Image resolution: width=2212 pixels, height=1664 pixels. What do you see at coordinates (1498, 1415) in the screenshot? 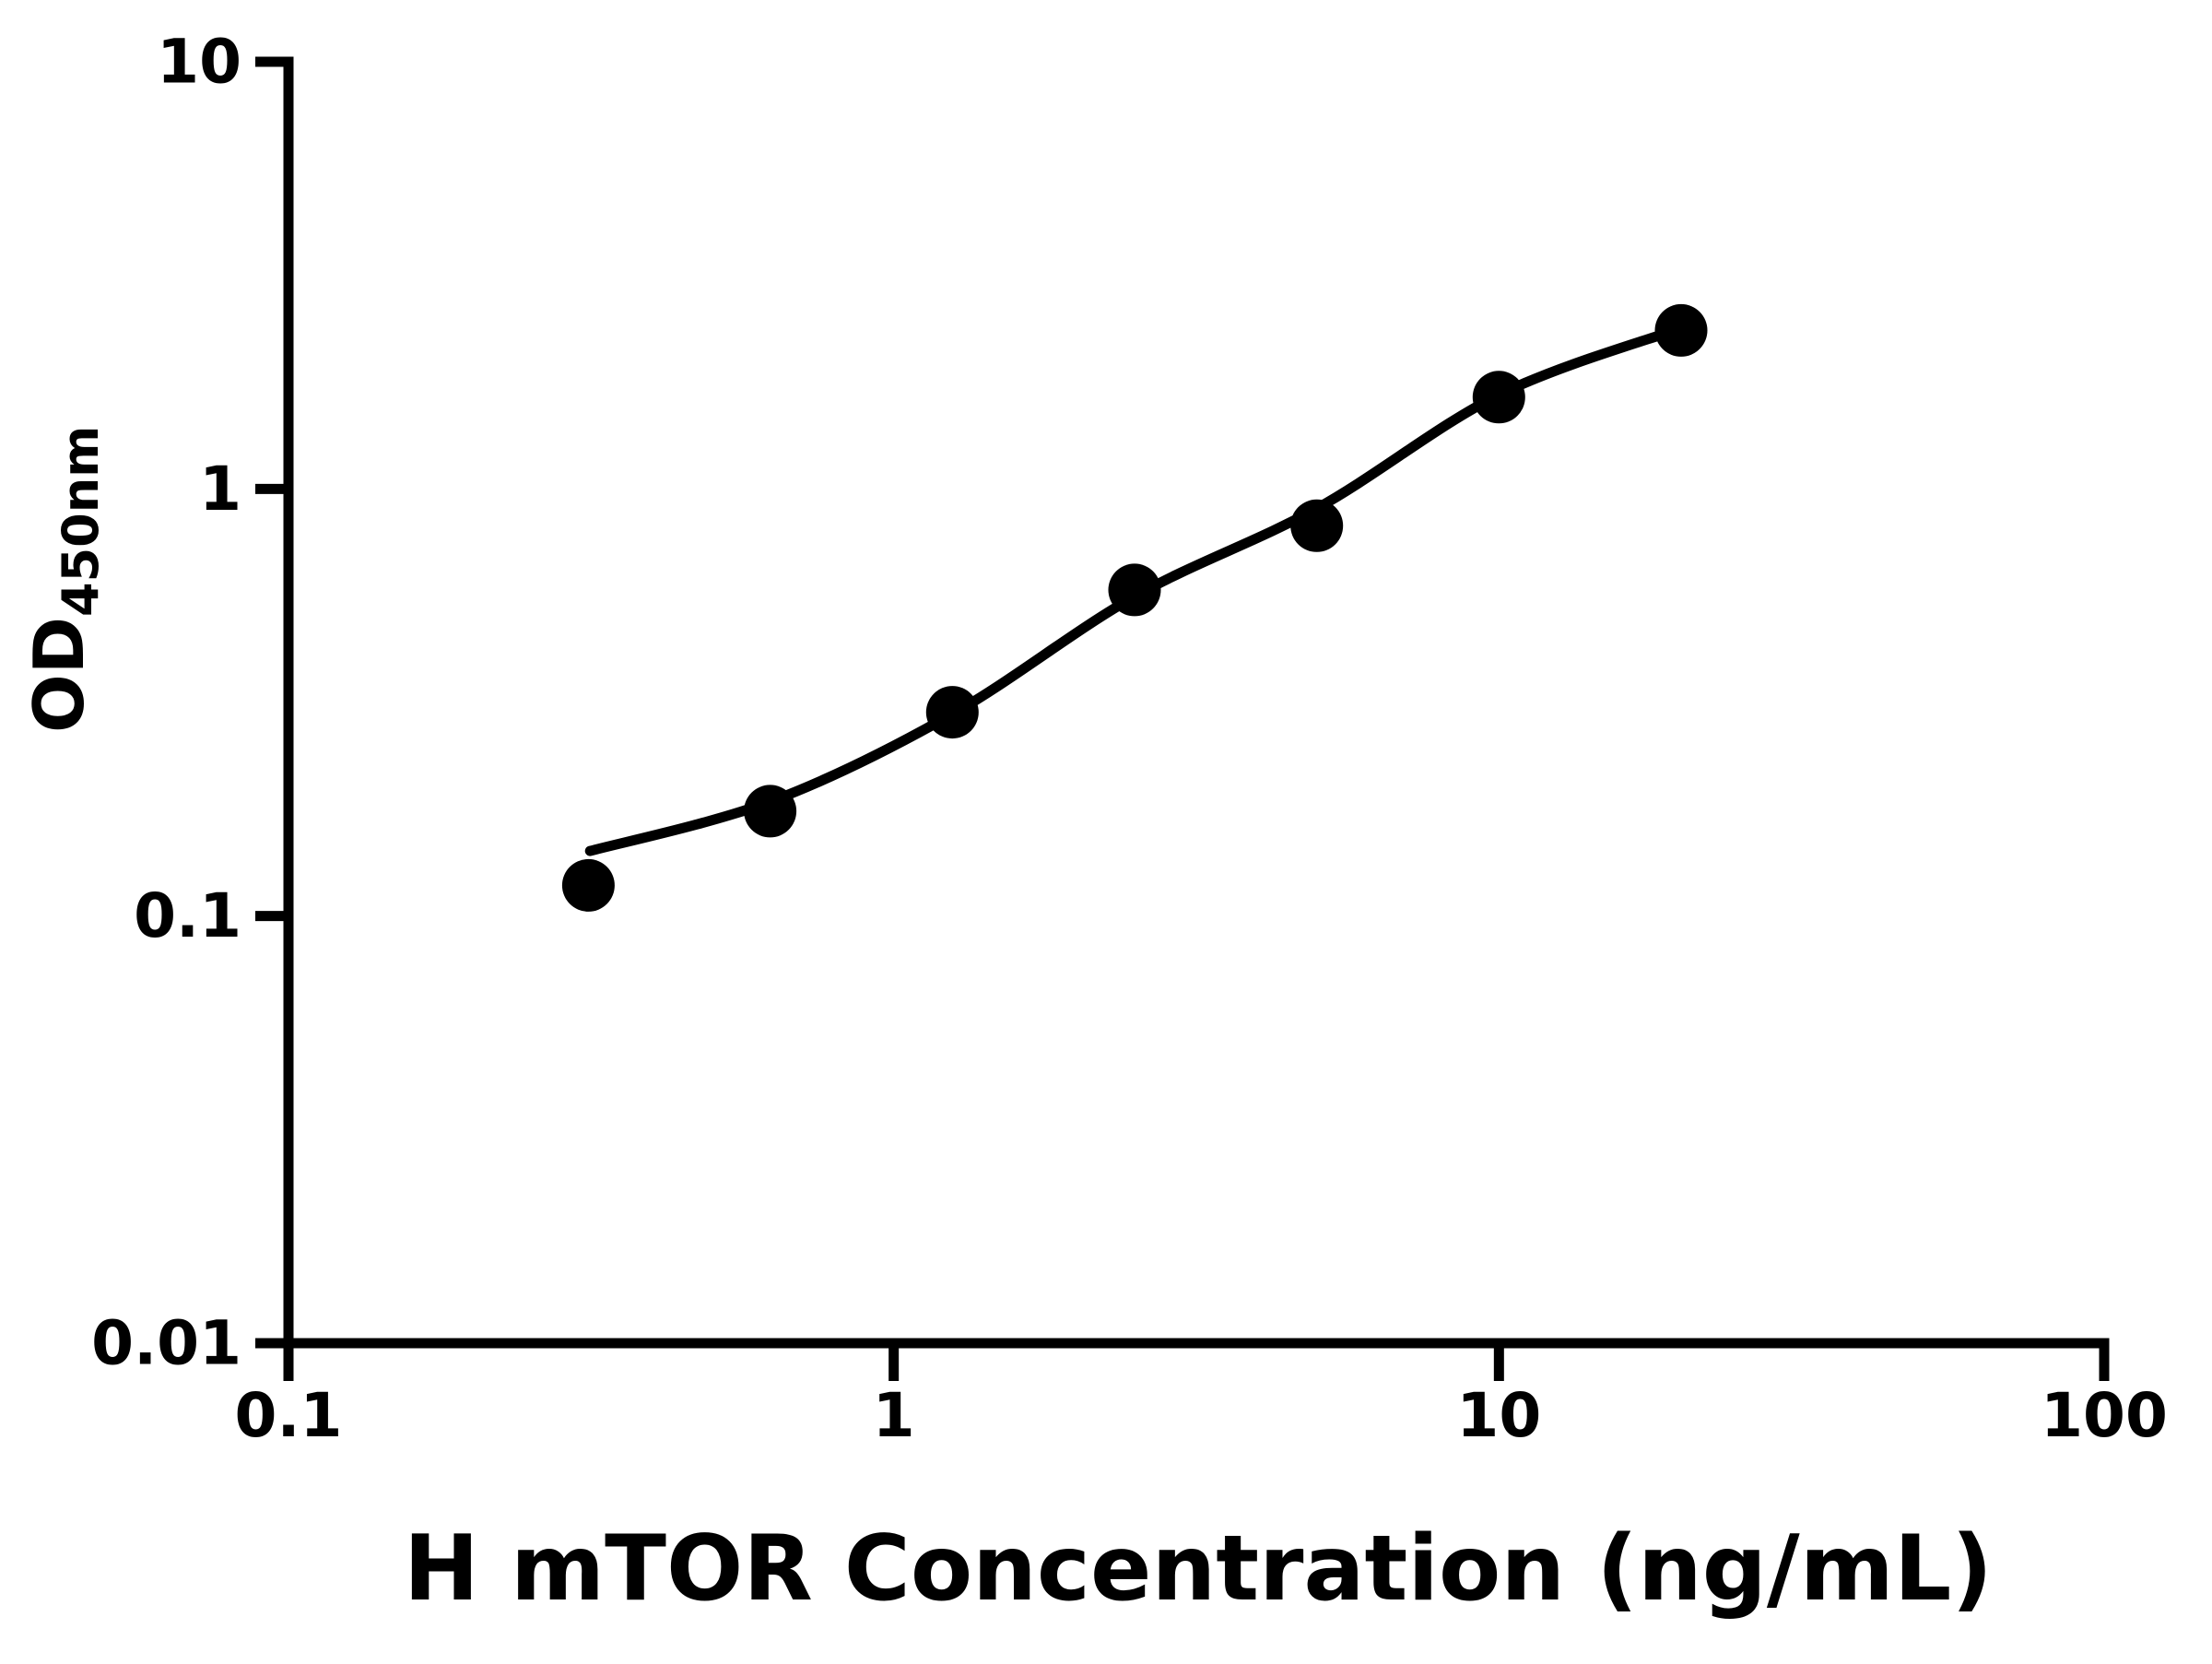
I see `x-tick-label-10: 10` at bounding box center [1498, 1415].